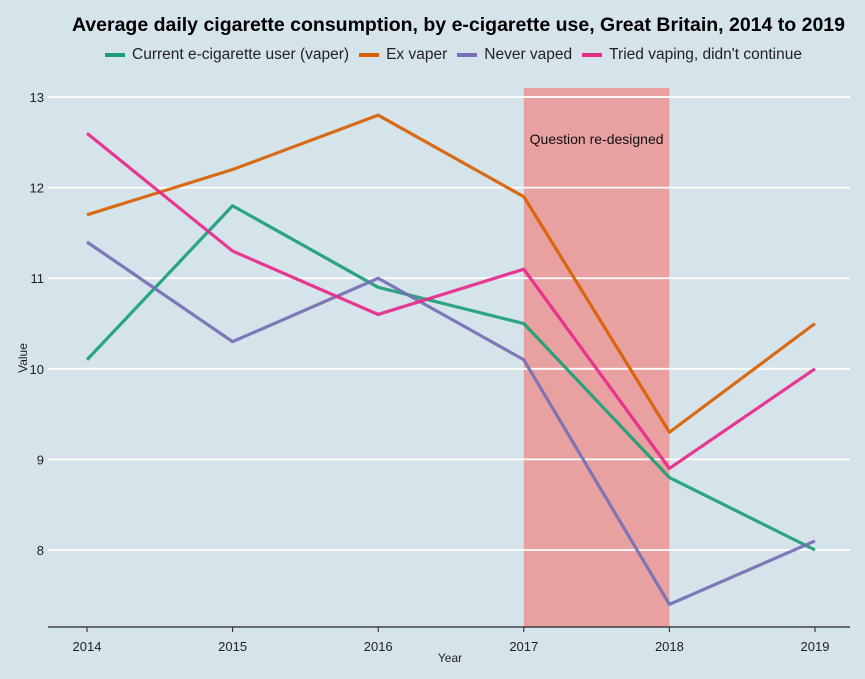 This screenshot has width=865, height=679. Describe the element at coordinates (87, 646) in the screenshot. I see `x-tick-label: 2014` at that location.